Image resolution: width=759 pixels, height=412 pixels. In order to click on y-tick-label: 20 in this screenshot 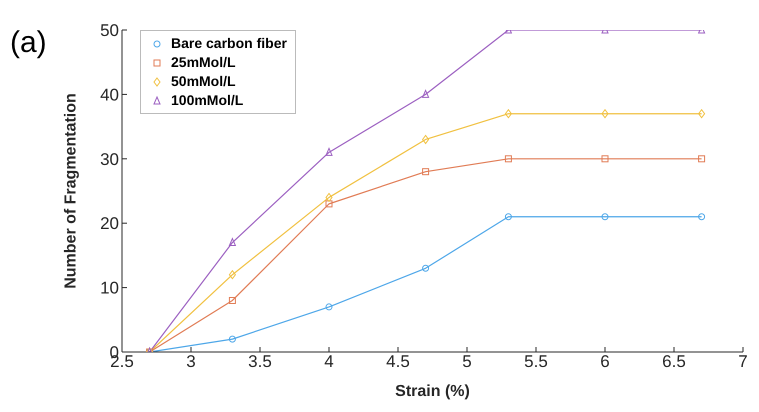, I will do `click(109, 224)`.